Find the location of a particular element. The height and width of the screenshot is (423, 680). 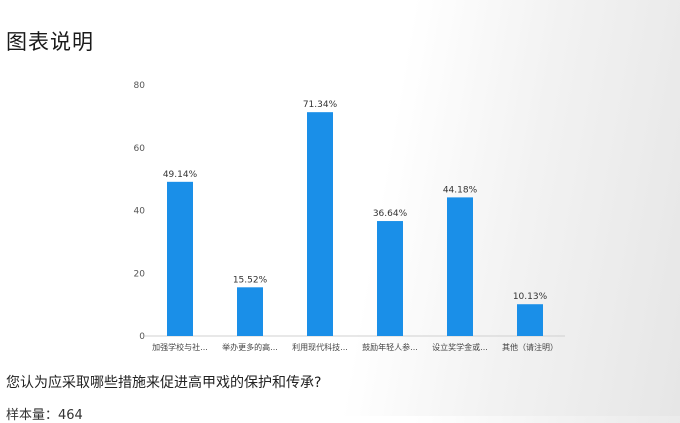

data-label: 15.52% is located at coordinates (250, 280).